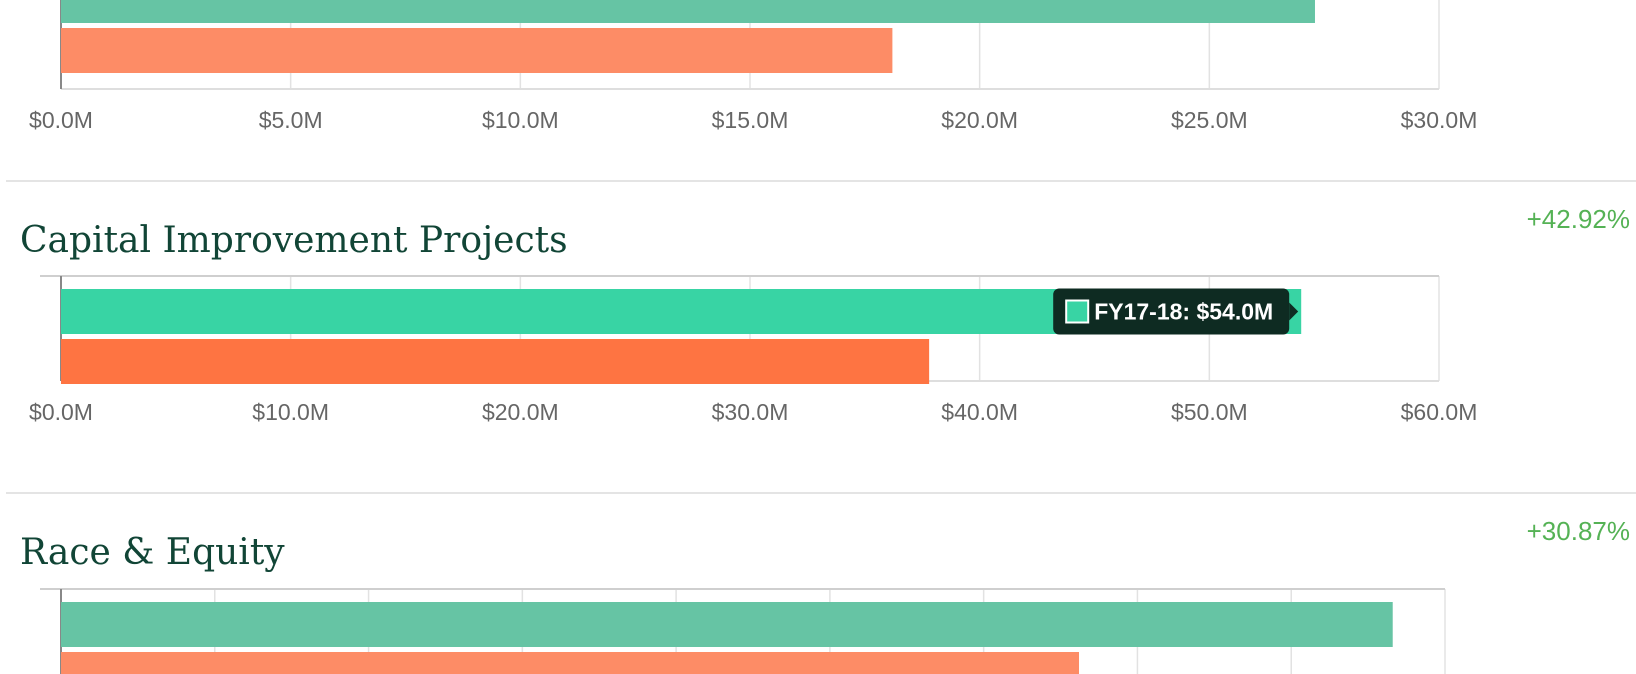 The image size is (1636, 674). What do you see at coordinates (1209, 120) in the screenshot?
I see `x-tick-label: $25.0M` at bounding box center [1209, 120].